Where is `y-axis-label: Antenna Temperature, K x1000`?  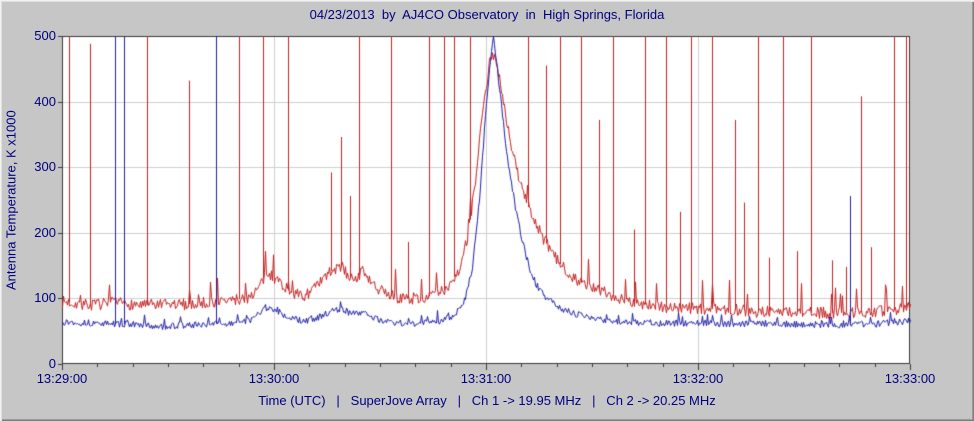 y-axis-label: Antenna Temperature, K x1000 is located at coordinates (11, 200).